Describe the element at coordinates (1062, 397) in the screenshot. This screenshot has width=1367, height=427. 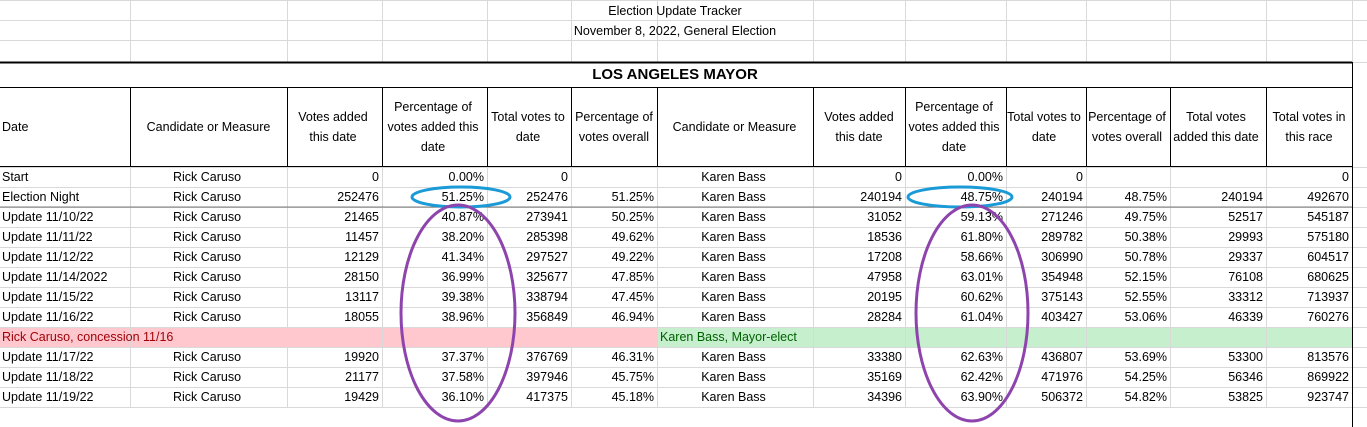
I see `cell-total-b: 506372` at that location.